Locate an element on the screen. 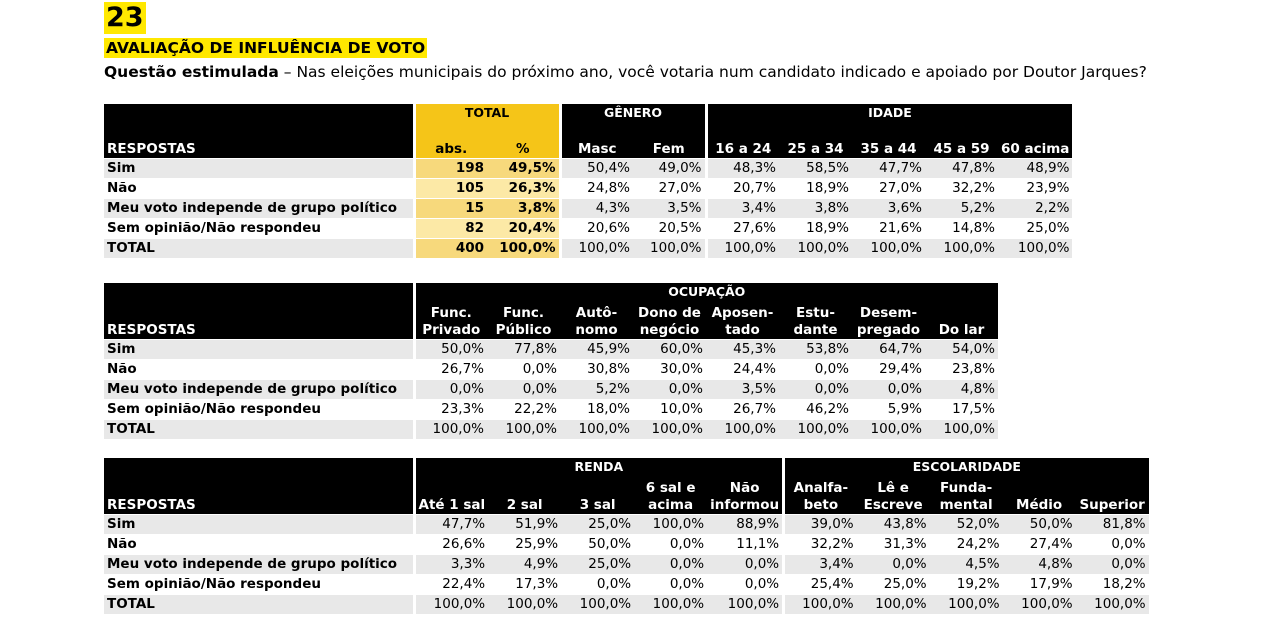  cell-value: 19,2% is located at coordinates (966, 583).